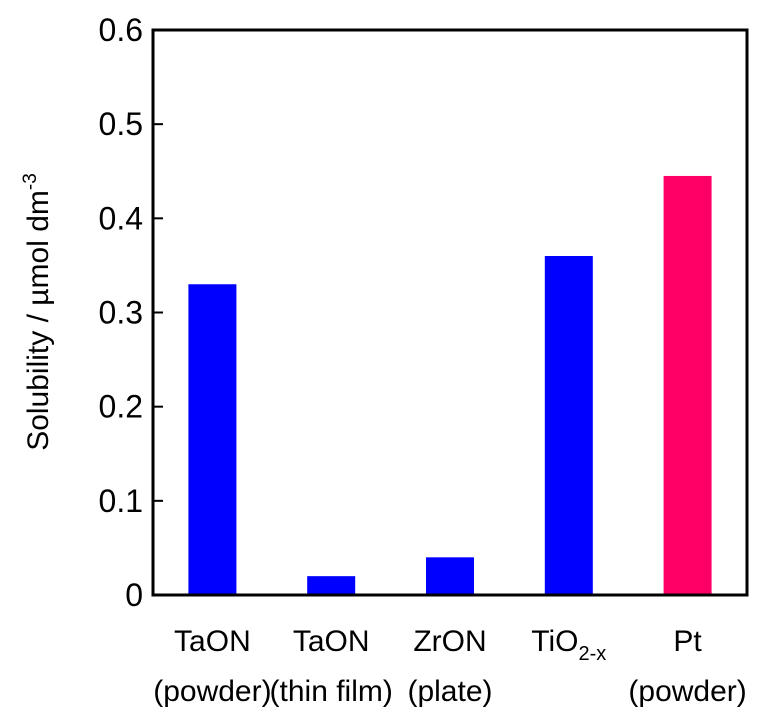 Image resolution: width=782 pixels, height=716 pixels. Describe the element at coordinates (38, 320) in the screenshot. I see `y-axis-title-main: Solubility / µmol dm` at that location.